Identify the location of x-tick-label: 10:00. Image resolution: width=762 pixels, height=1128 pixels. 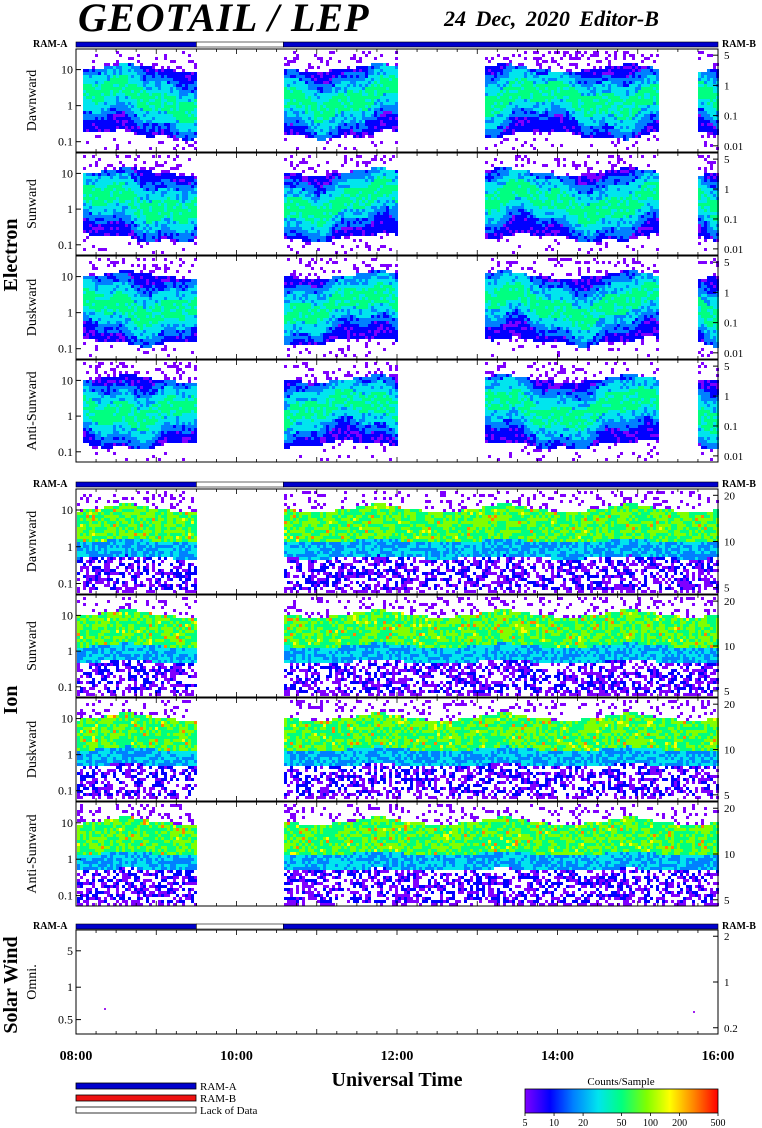
(236, 1056).